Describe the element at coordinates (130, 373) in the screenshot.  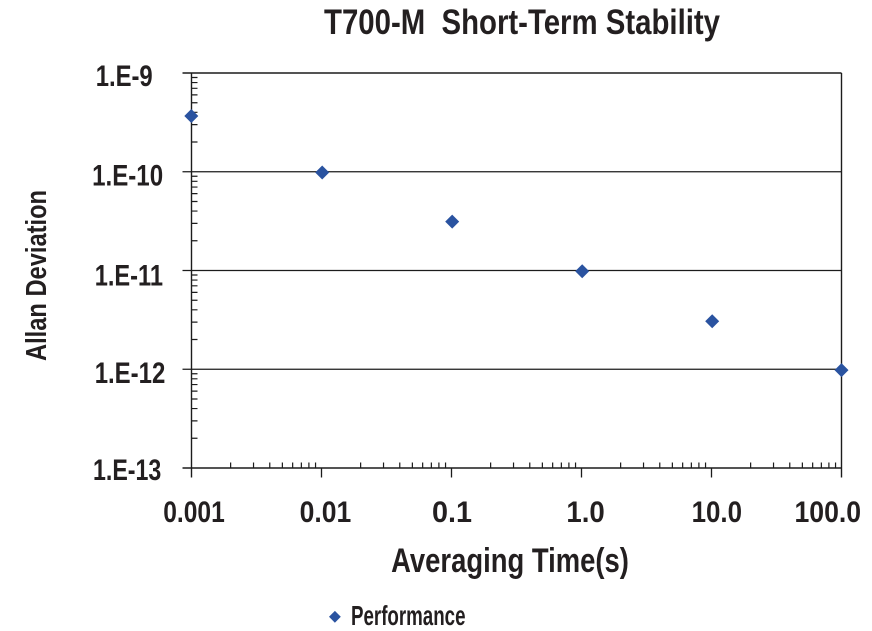
I see `svg-text: 1.E-12` at that location.